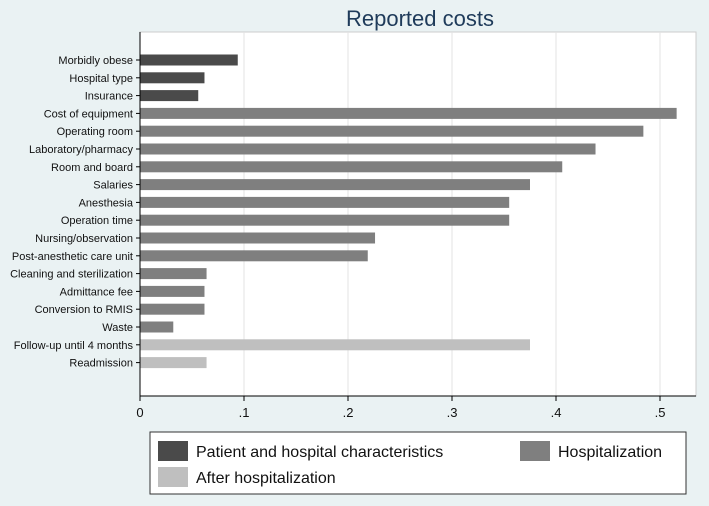  What do you see at coordinates (556, 412) in the screenshot?
I see `x-tick-label: .4` at bounding box center [556, 412].